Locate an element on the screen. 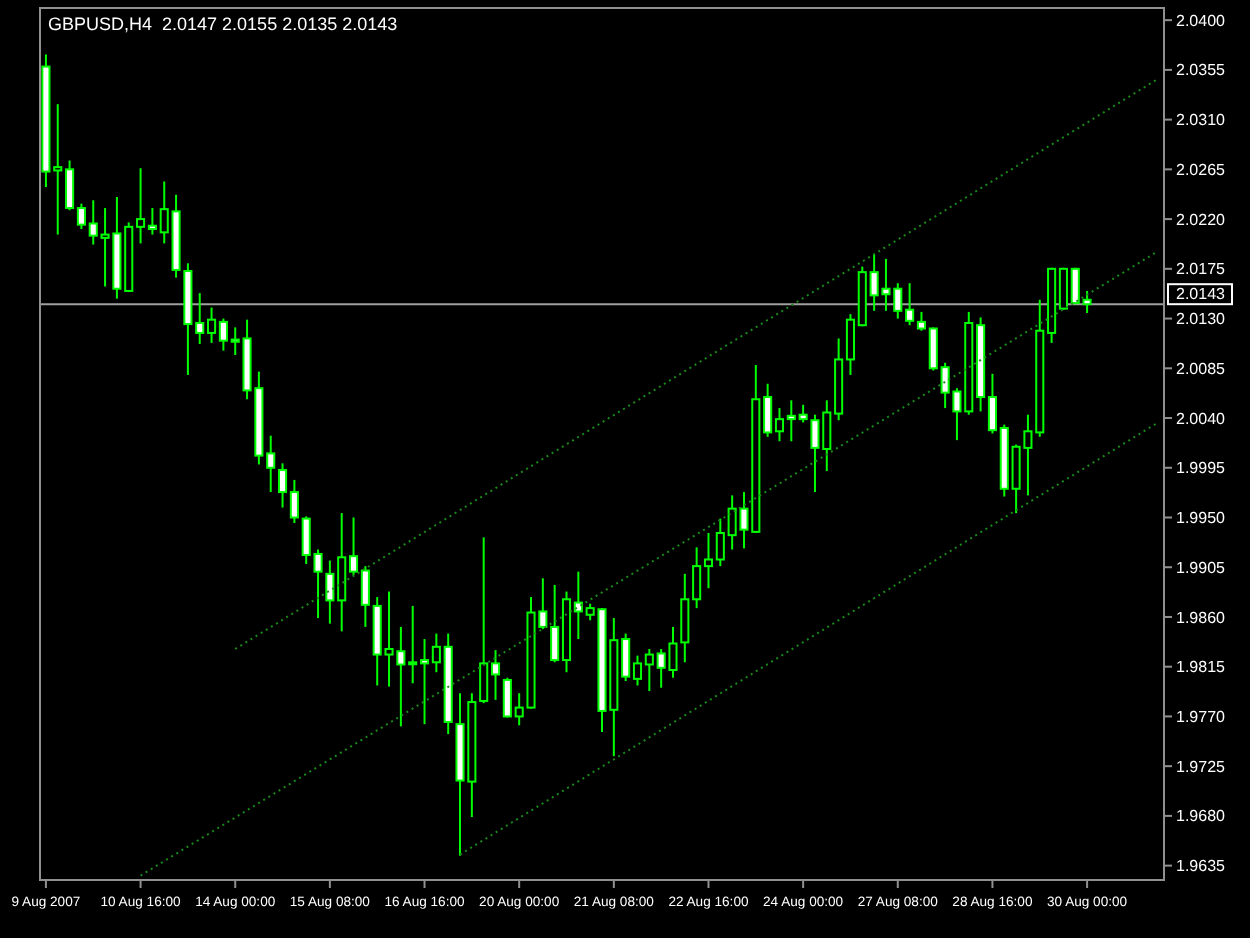 The image size is (1250, 938). y-tick-label: 2.0355 is located at coordinates (1201, 70).